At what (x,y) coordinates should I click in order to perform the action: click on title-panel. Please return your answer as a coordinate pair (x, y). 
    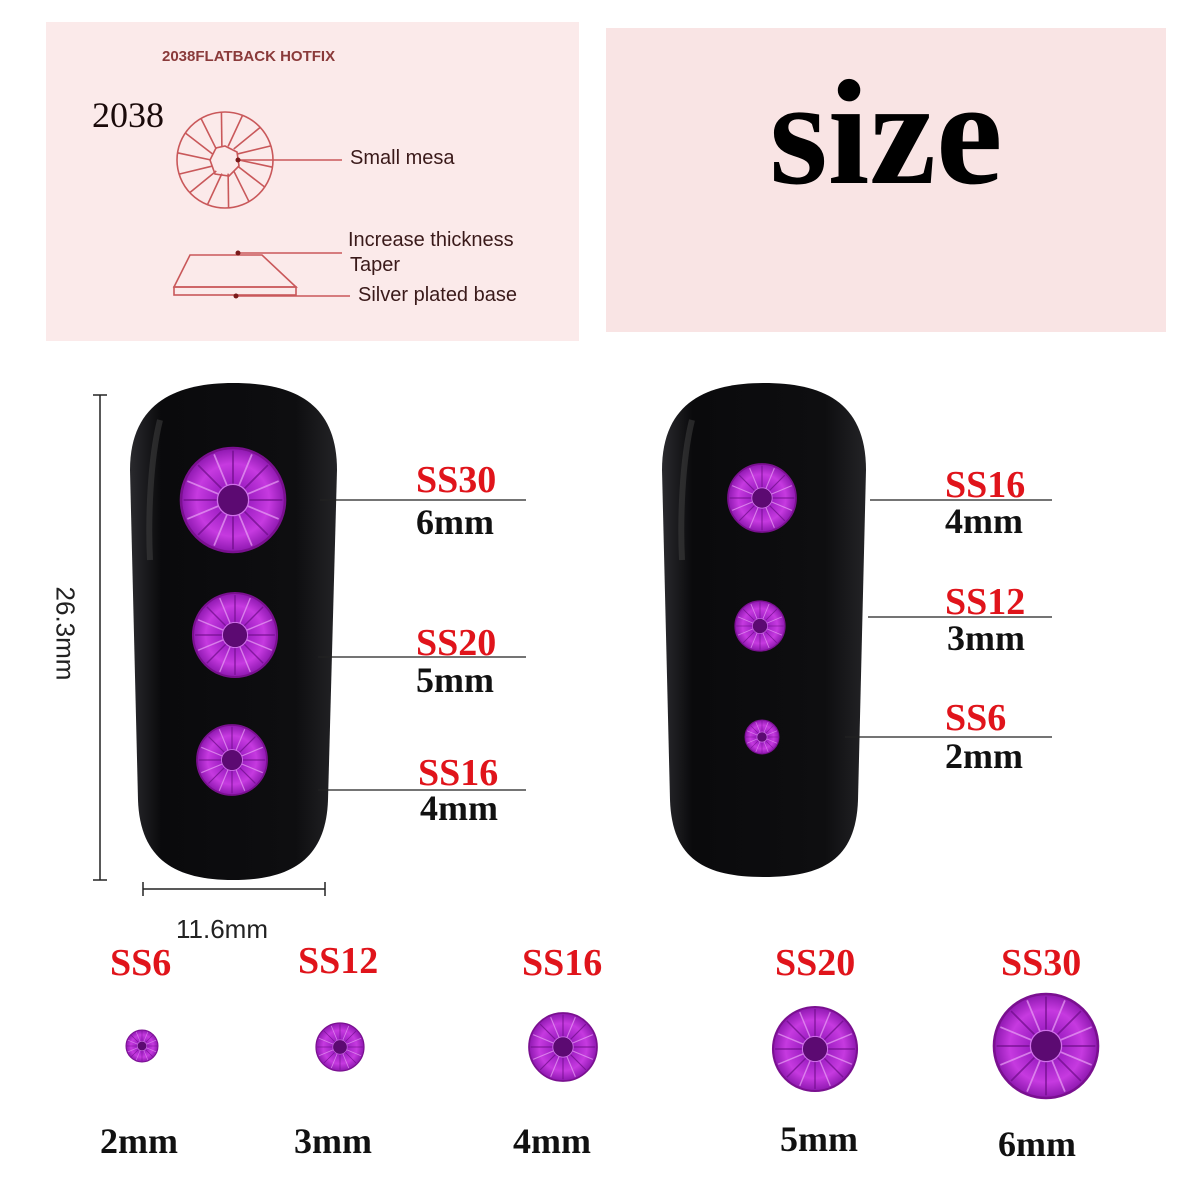
    Looking at the image, I should click on (886, 180).